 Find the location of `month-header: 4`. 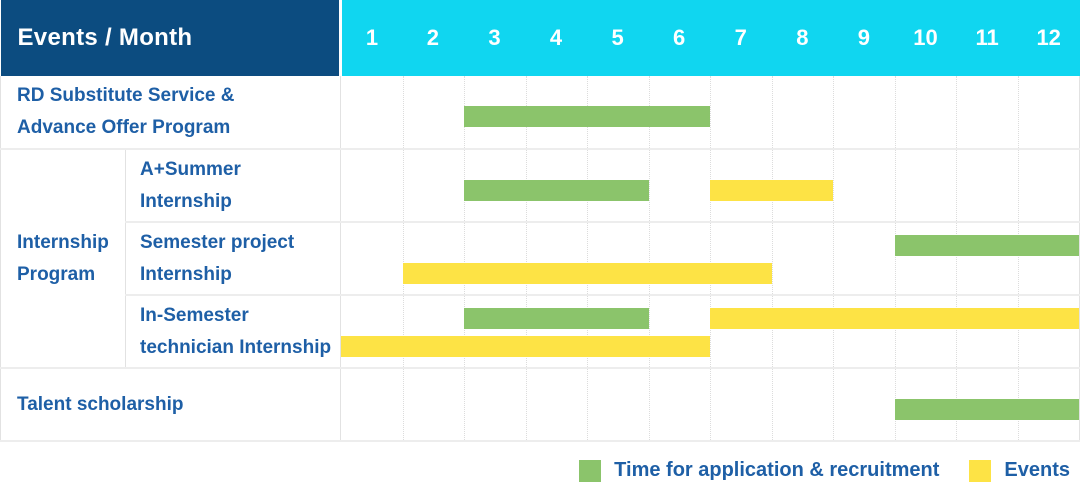

month-header: 4 is located at coordinates (556, 38).